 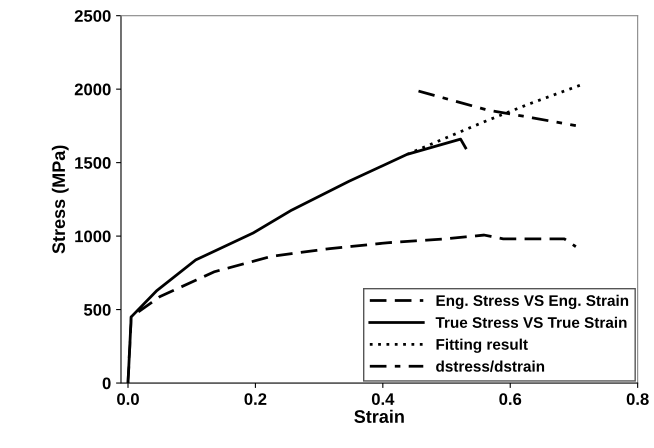 What do you see at coordinates (383, 399) in the screenshot?
I see `x-tick-label: 0.4` at bounding box center [383, 399].